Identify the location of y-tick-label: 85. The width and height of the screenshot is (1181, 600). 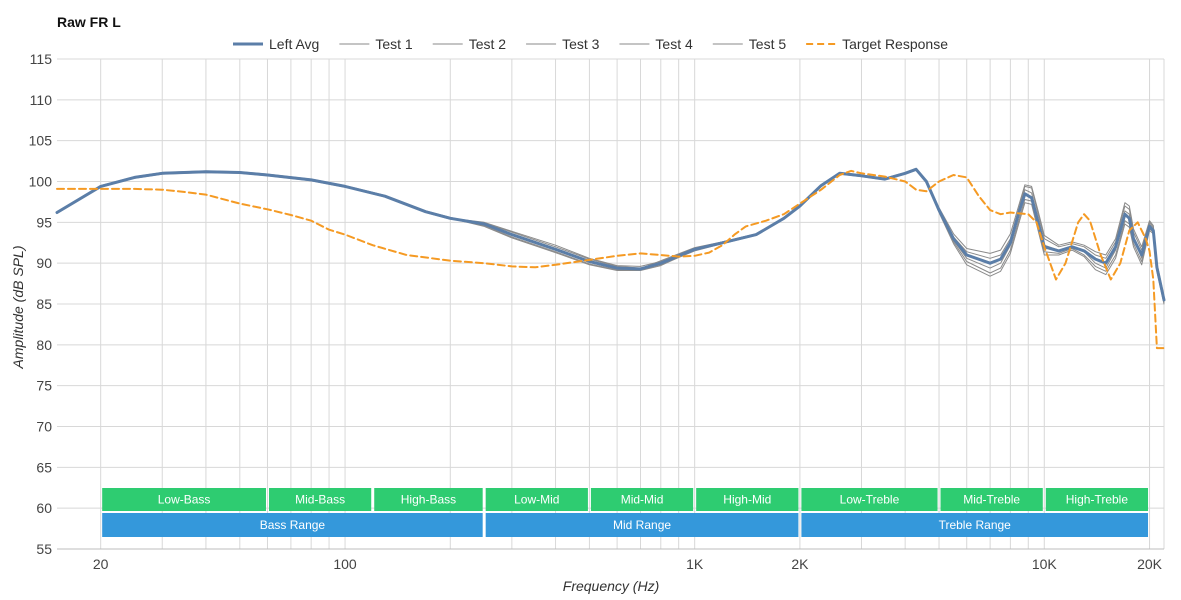
(44, 304).